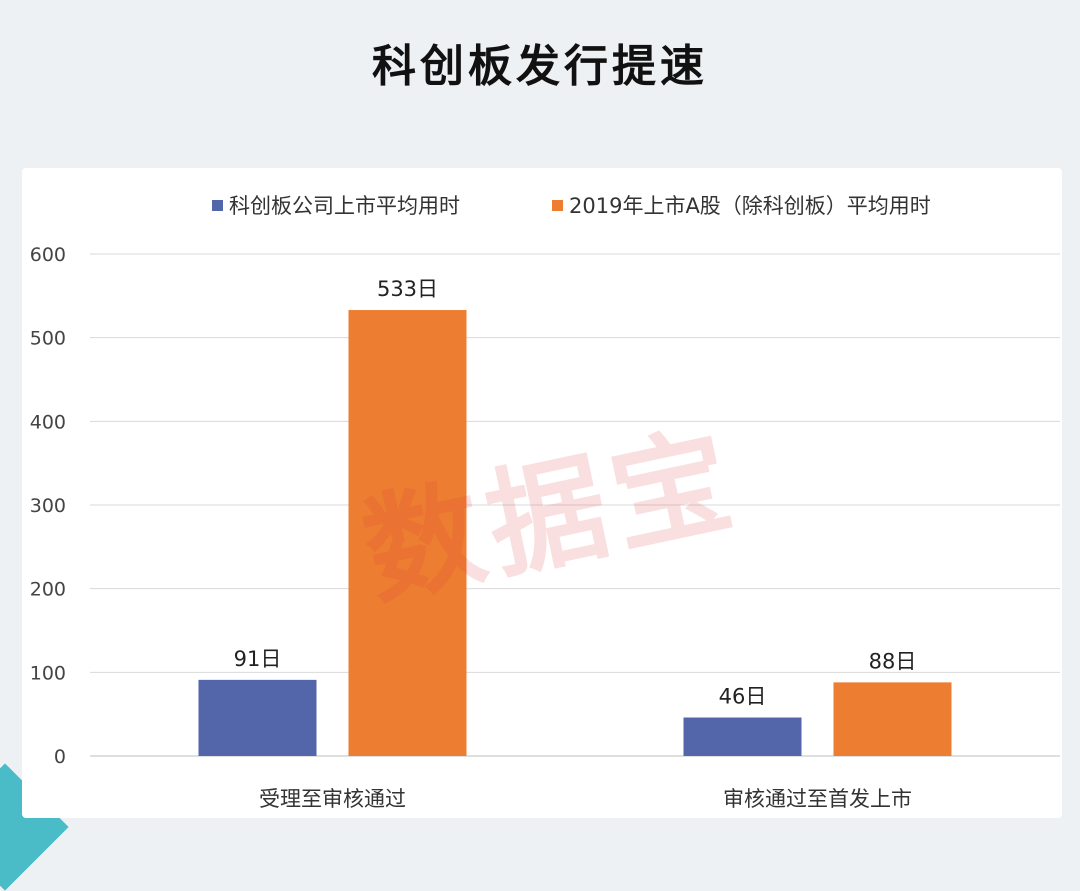 The height and width of the screenshot is (891, 1080). What do you see at coordinates (48, 506) in the screenshot?
I see `y-tick-label: 300` at bounding box center [48, 506].